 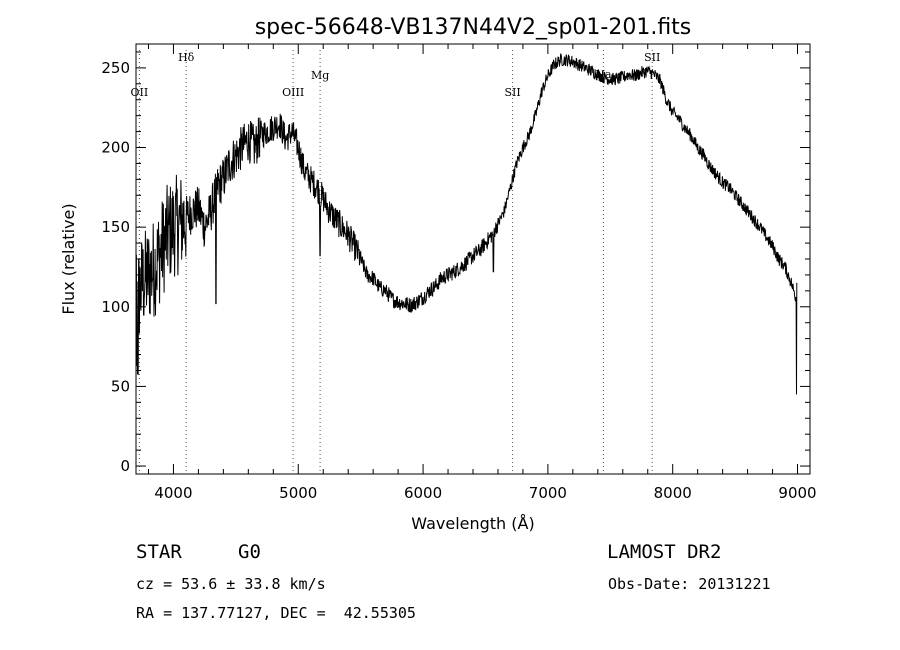 What do you see at coordinates (689, 584) in the screenshot?
I see `obs-date-label: Obs-Date: 20131221` at bounding box center [689, 584].